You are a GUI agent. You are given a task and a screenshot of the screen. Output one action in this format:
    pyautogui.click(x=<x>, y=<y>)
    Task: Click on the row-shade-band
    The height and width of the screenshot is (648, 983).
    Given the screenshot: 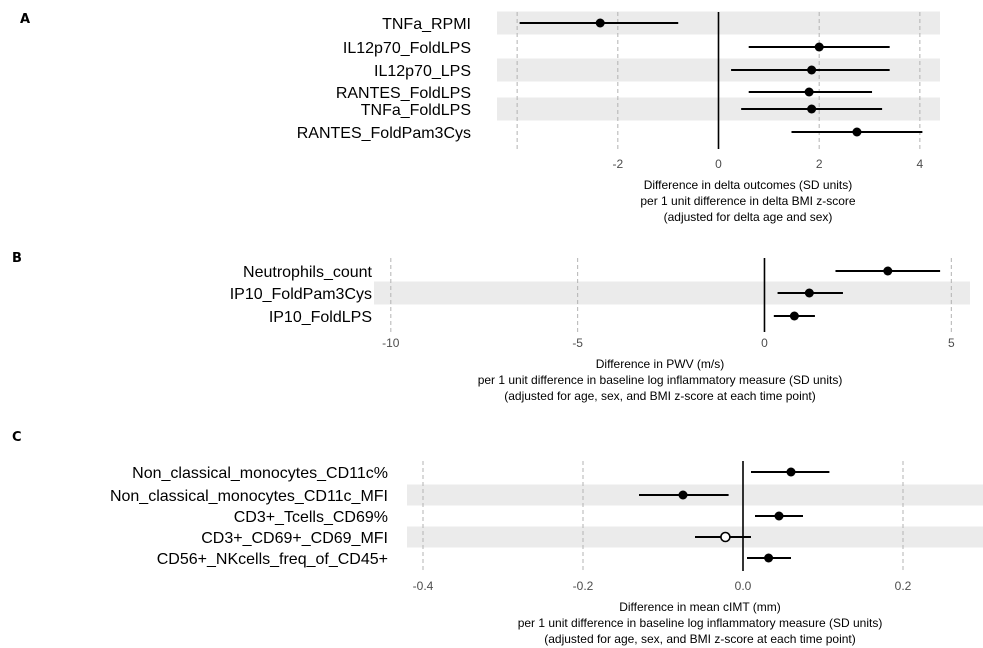 What is the action you would take?
    pyautogui.click(x=672, y=293)
    